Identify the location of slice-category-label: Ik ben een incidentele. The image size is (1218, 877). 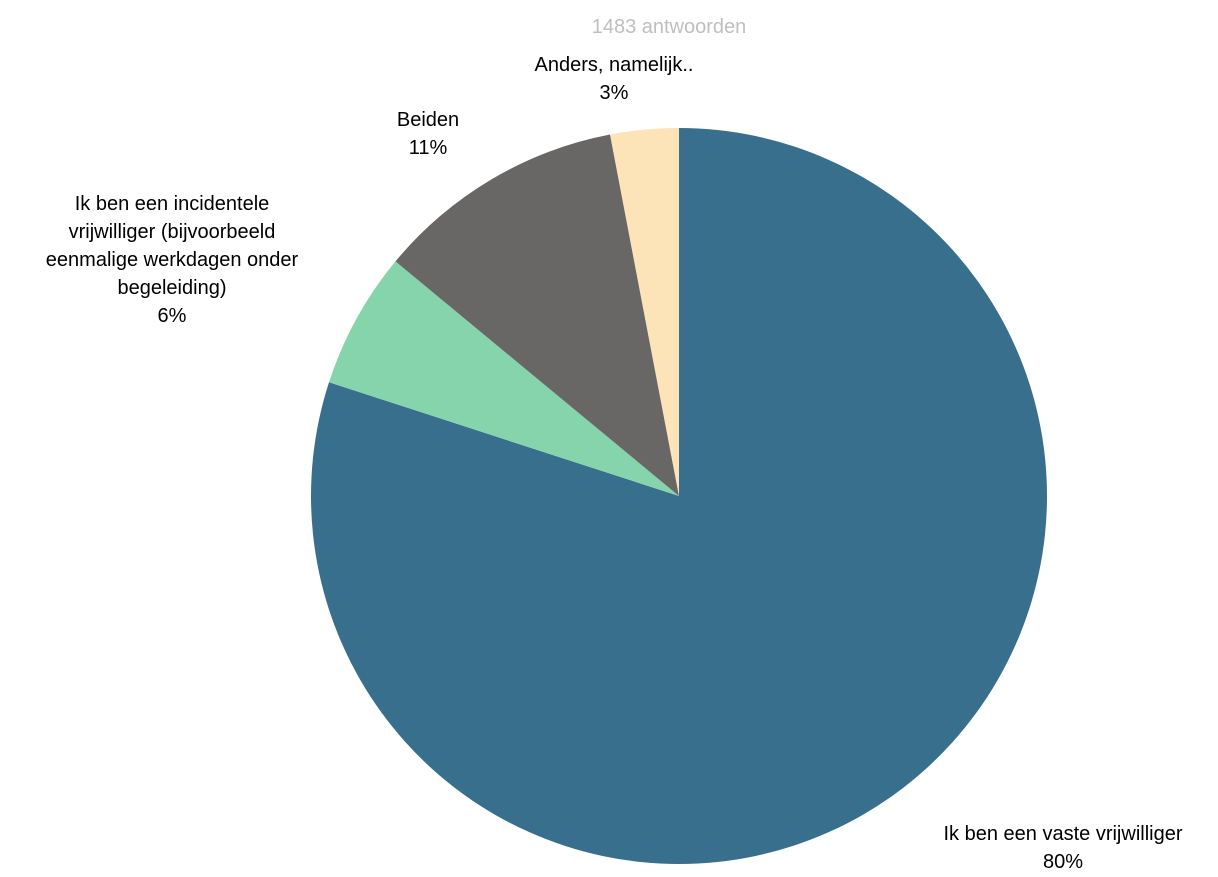
(172, 204).